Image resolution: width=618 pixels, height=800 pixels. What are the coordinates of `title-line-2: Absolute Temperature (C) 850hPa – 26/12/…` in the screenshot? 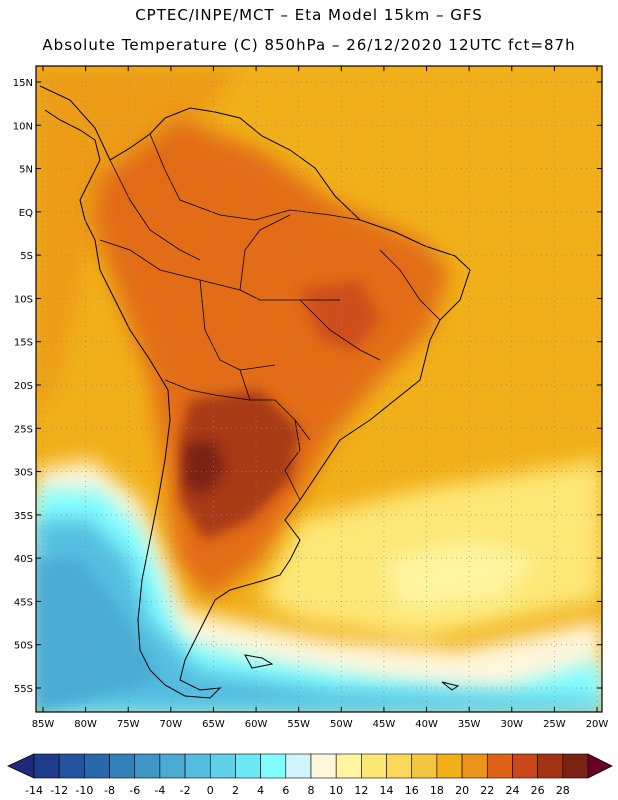 It's located at (309, 45).